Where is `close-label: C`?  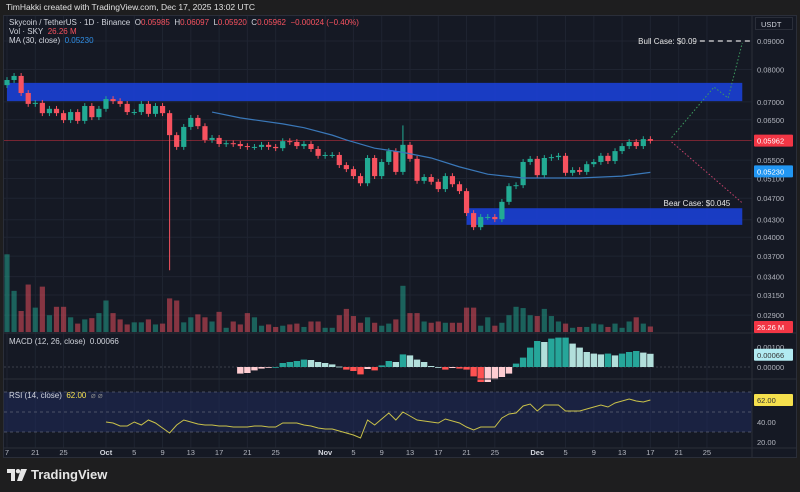 close-label: C is located at coordinates (254, 22).